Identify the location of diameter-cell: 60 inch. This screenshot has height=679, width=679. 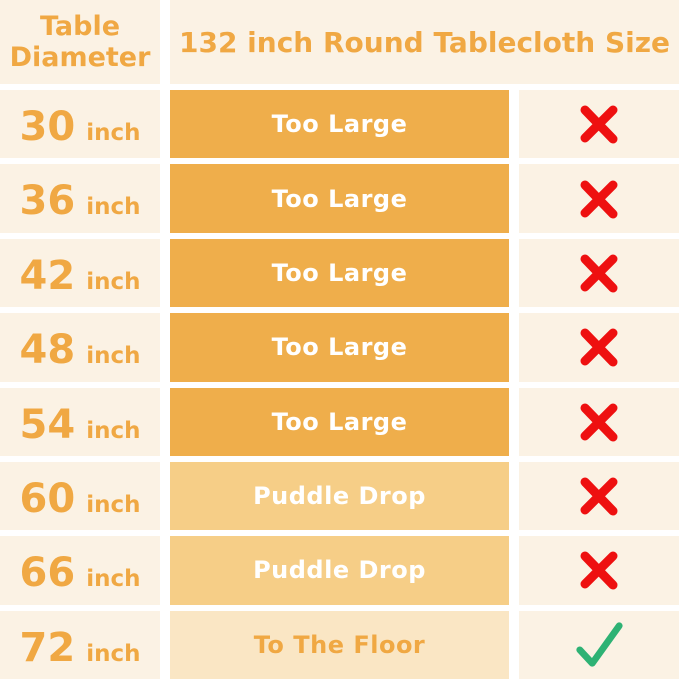
(80, 496).